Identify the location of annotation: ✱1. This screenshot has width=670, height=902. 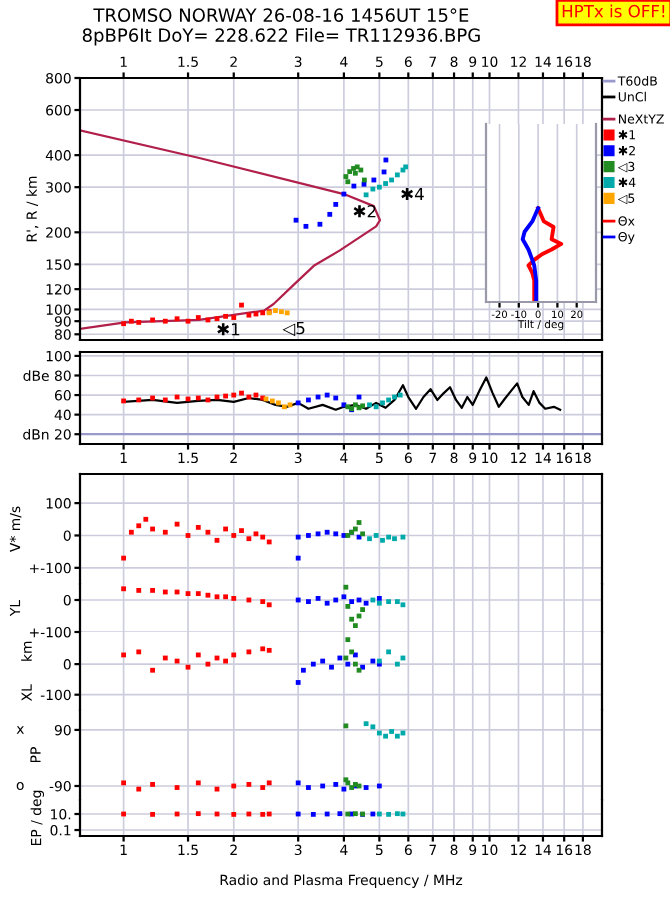
(228, 329).